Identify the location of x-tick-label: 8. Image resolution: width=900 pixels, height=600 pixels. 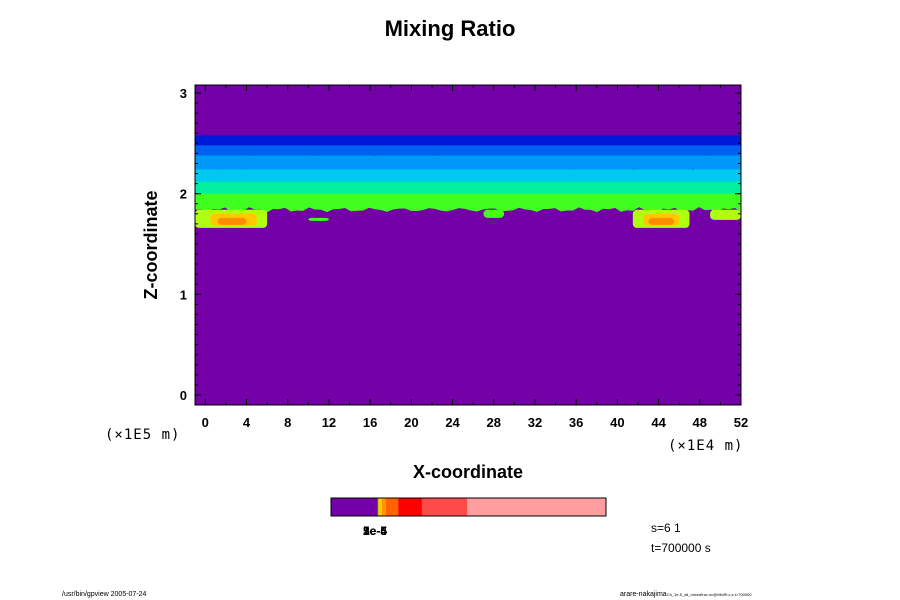
(287, 422).